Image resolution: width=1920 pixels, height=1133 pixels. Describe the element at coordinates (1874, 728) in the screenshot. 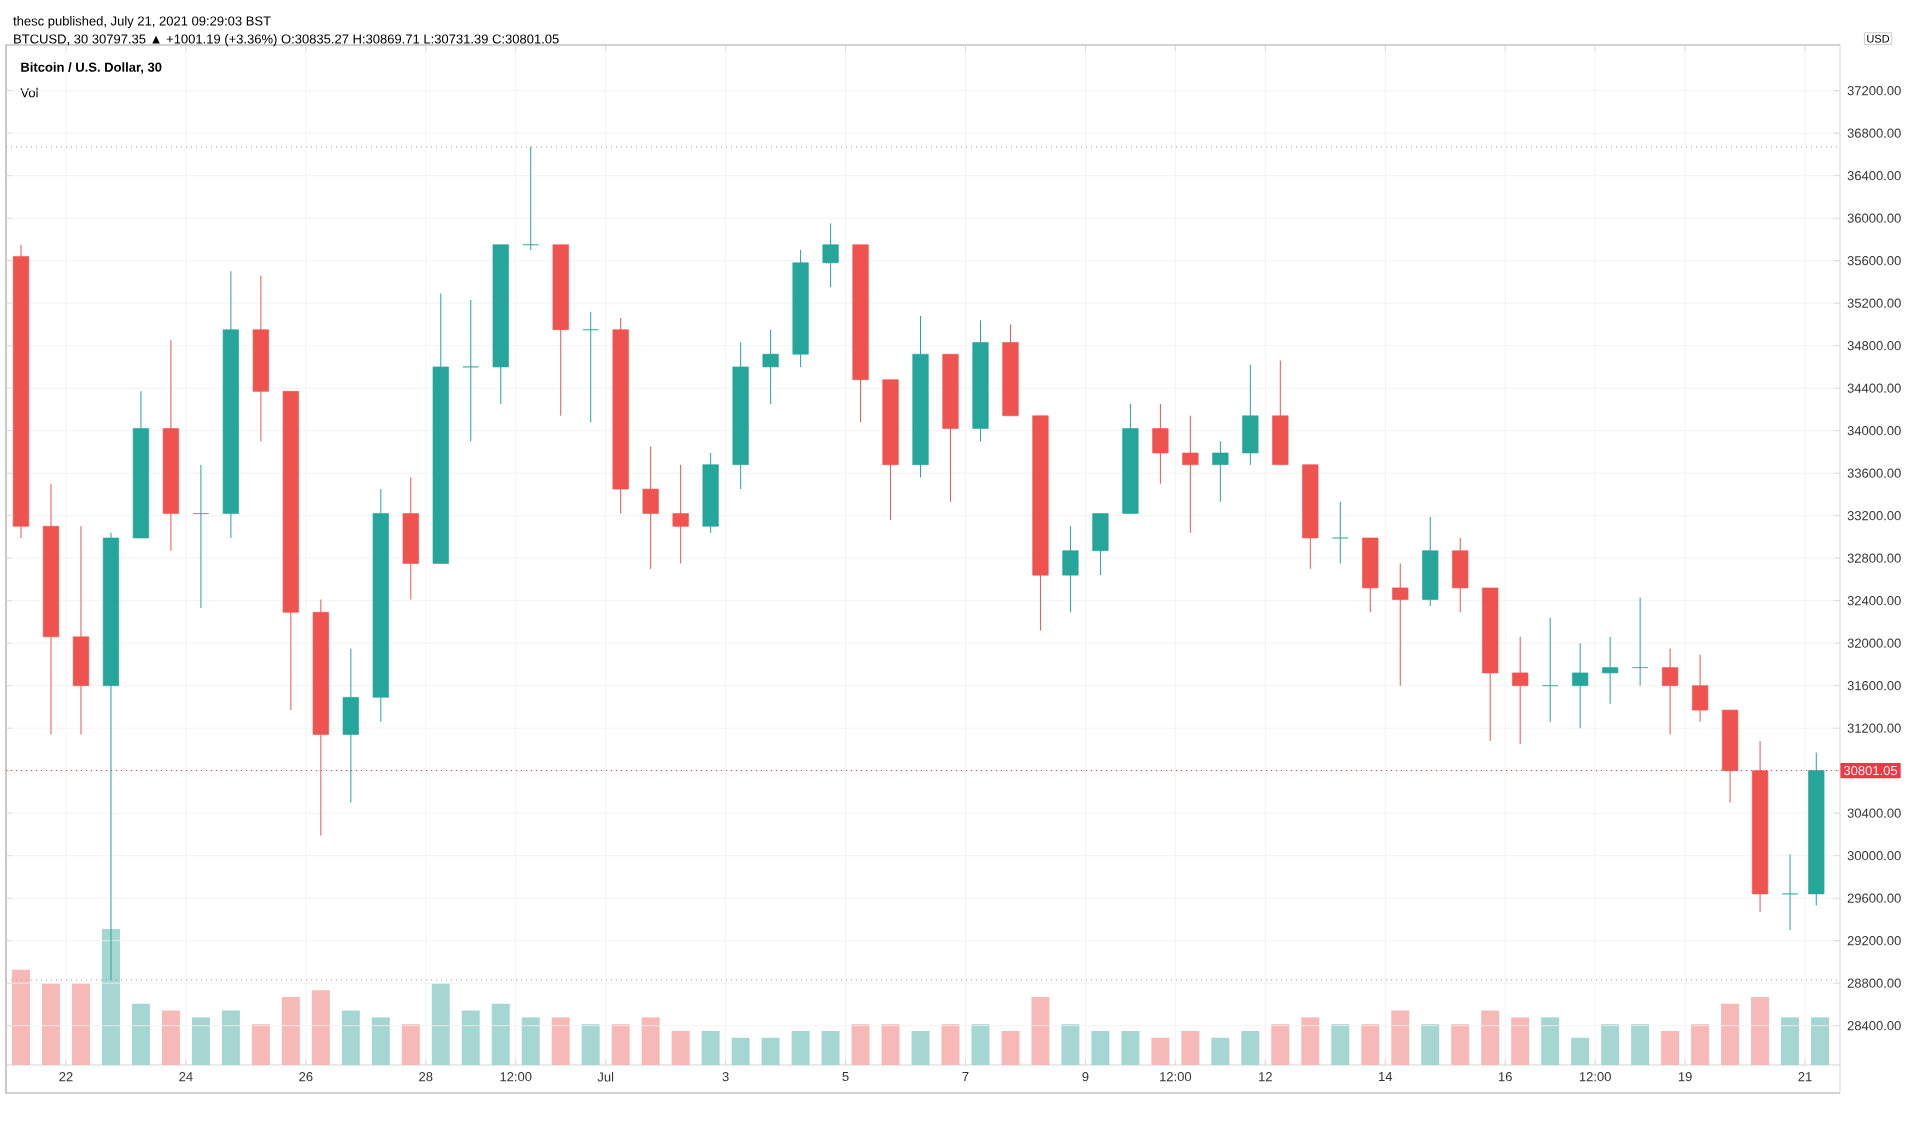

I see `y-tick-label: 31200.00` at that location.